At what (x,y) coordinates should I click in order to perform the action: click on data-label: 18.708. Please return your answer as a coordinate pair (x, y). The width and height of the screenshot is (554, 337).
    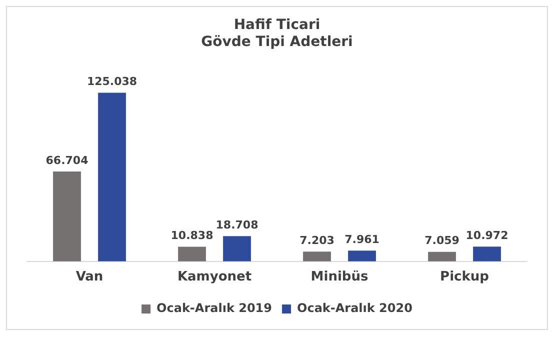
    Looking at the image, I should click on (237, 225).